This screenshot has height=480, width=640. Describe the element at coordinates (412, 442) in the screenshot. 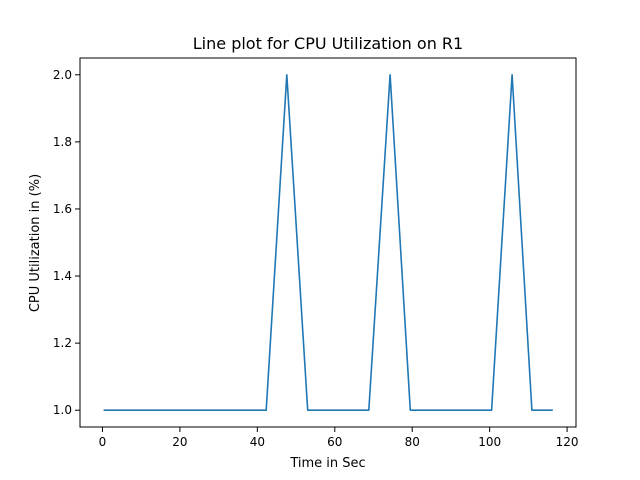

I see `x-tick-label: 80` at that location.